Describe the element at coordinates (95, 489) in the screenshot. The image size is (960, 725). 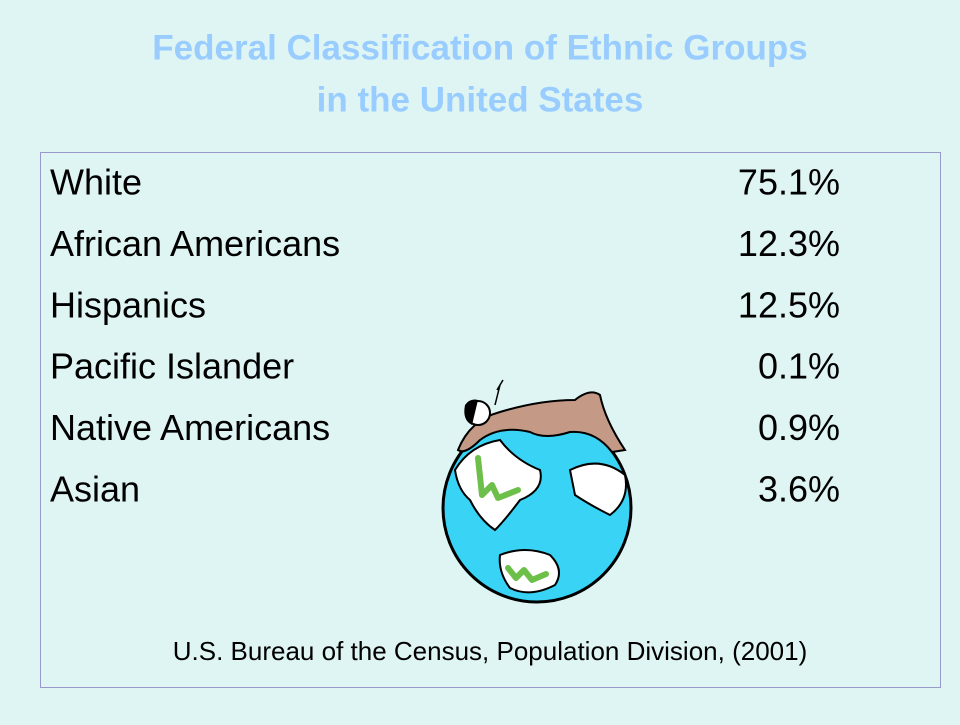
I see `row-label: Asian` at that location.